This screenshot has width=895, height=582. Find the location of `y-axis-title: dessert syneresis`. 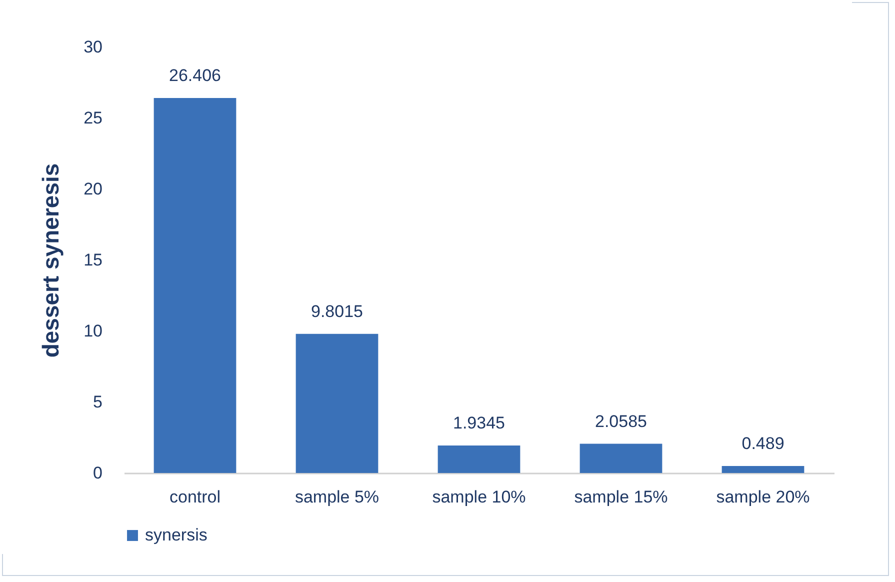

y-axis-title: dessert syneresis is located at coordinates (51, 260).